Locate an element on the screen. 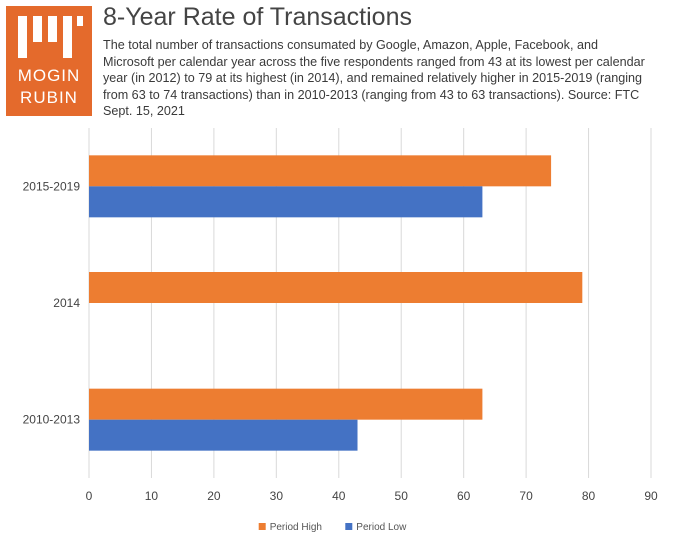 The image size is (673, 542). x-tick-label: 0 is located at coordinates (89, 496).